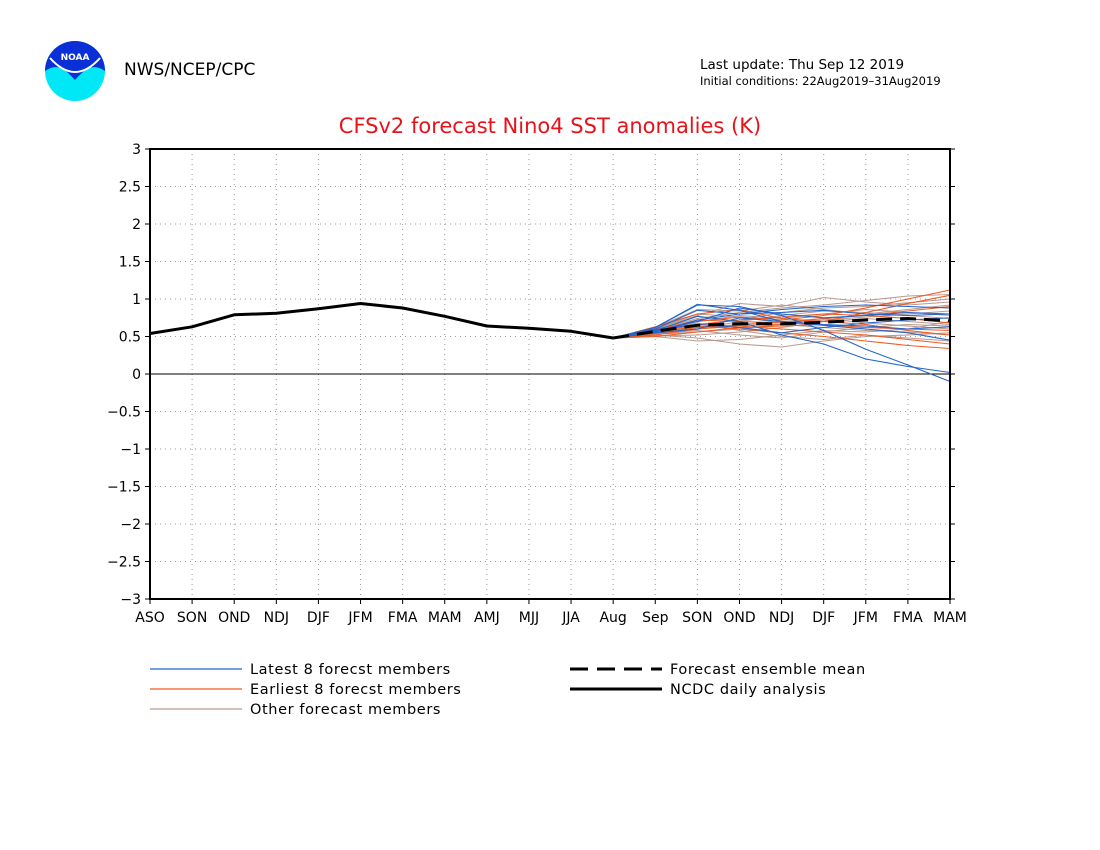  I want to click on analysis-line, so click(381, 321).